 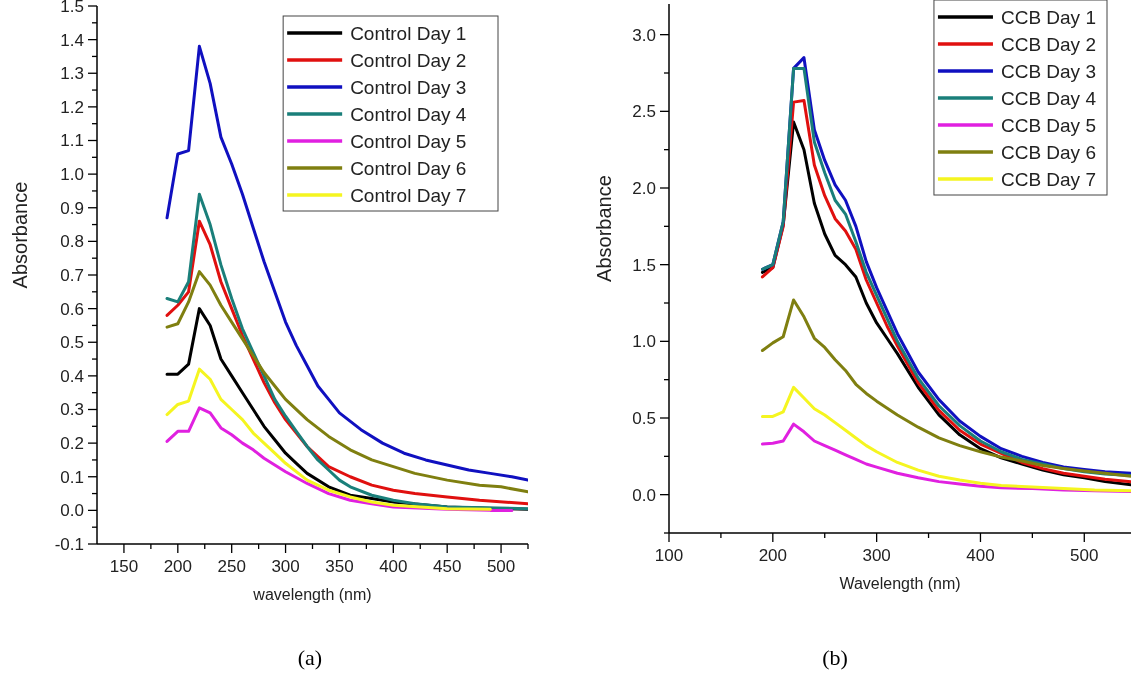 What do you see at coordinates (312, 594) in the screenshot?
I see `x-axis-title: wavelength (nm)` at bounding box center [312, 594].